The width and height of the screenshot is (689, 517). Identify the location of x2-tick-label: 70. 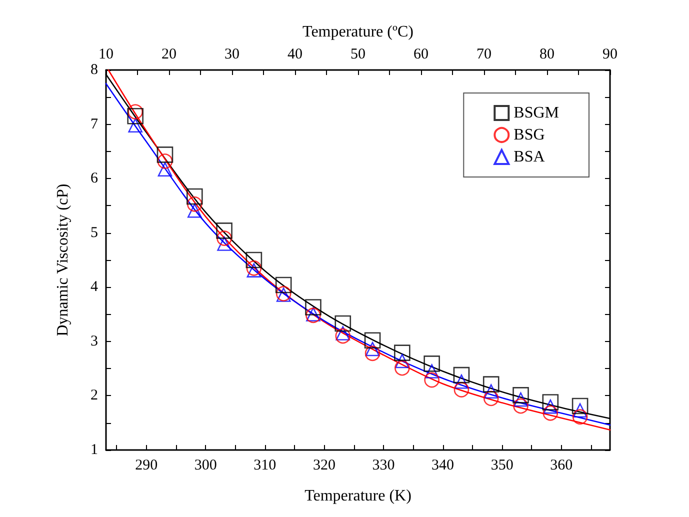
(484, 54).